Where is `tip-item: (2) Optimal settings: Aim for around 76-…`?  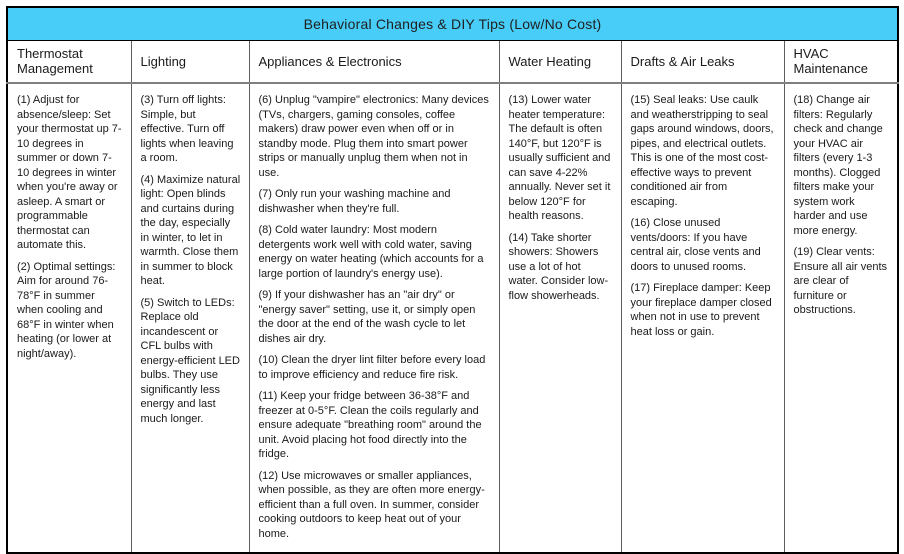 tip-item: (2) Optimal settings: Aim for around 76-… is located at coordinates (66, 310).